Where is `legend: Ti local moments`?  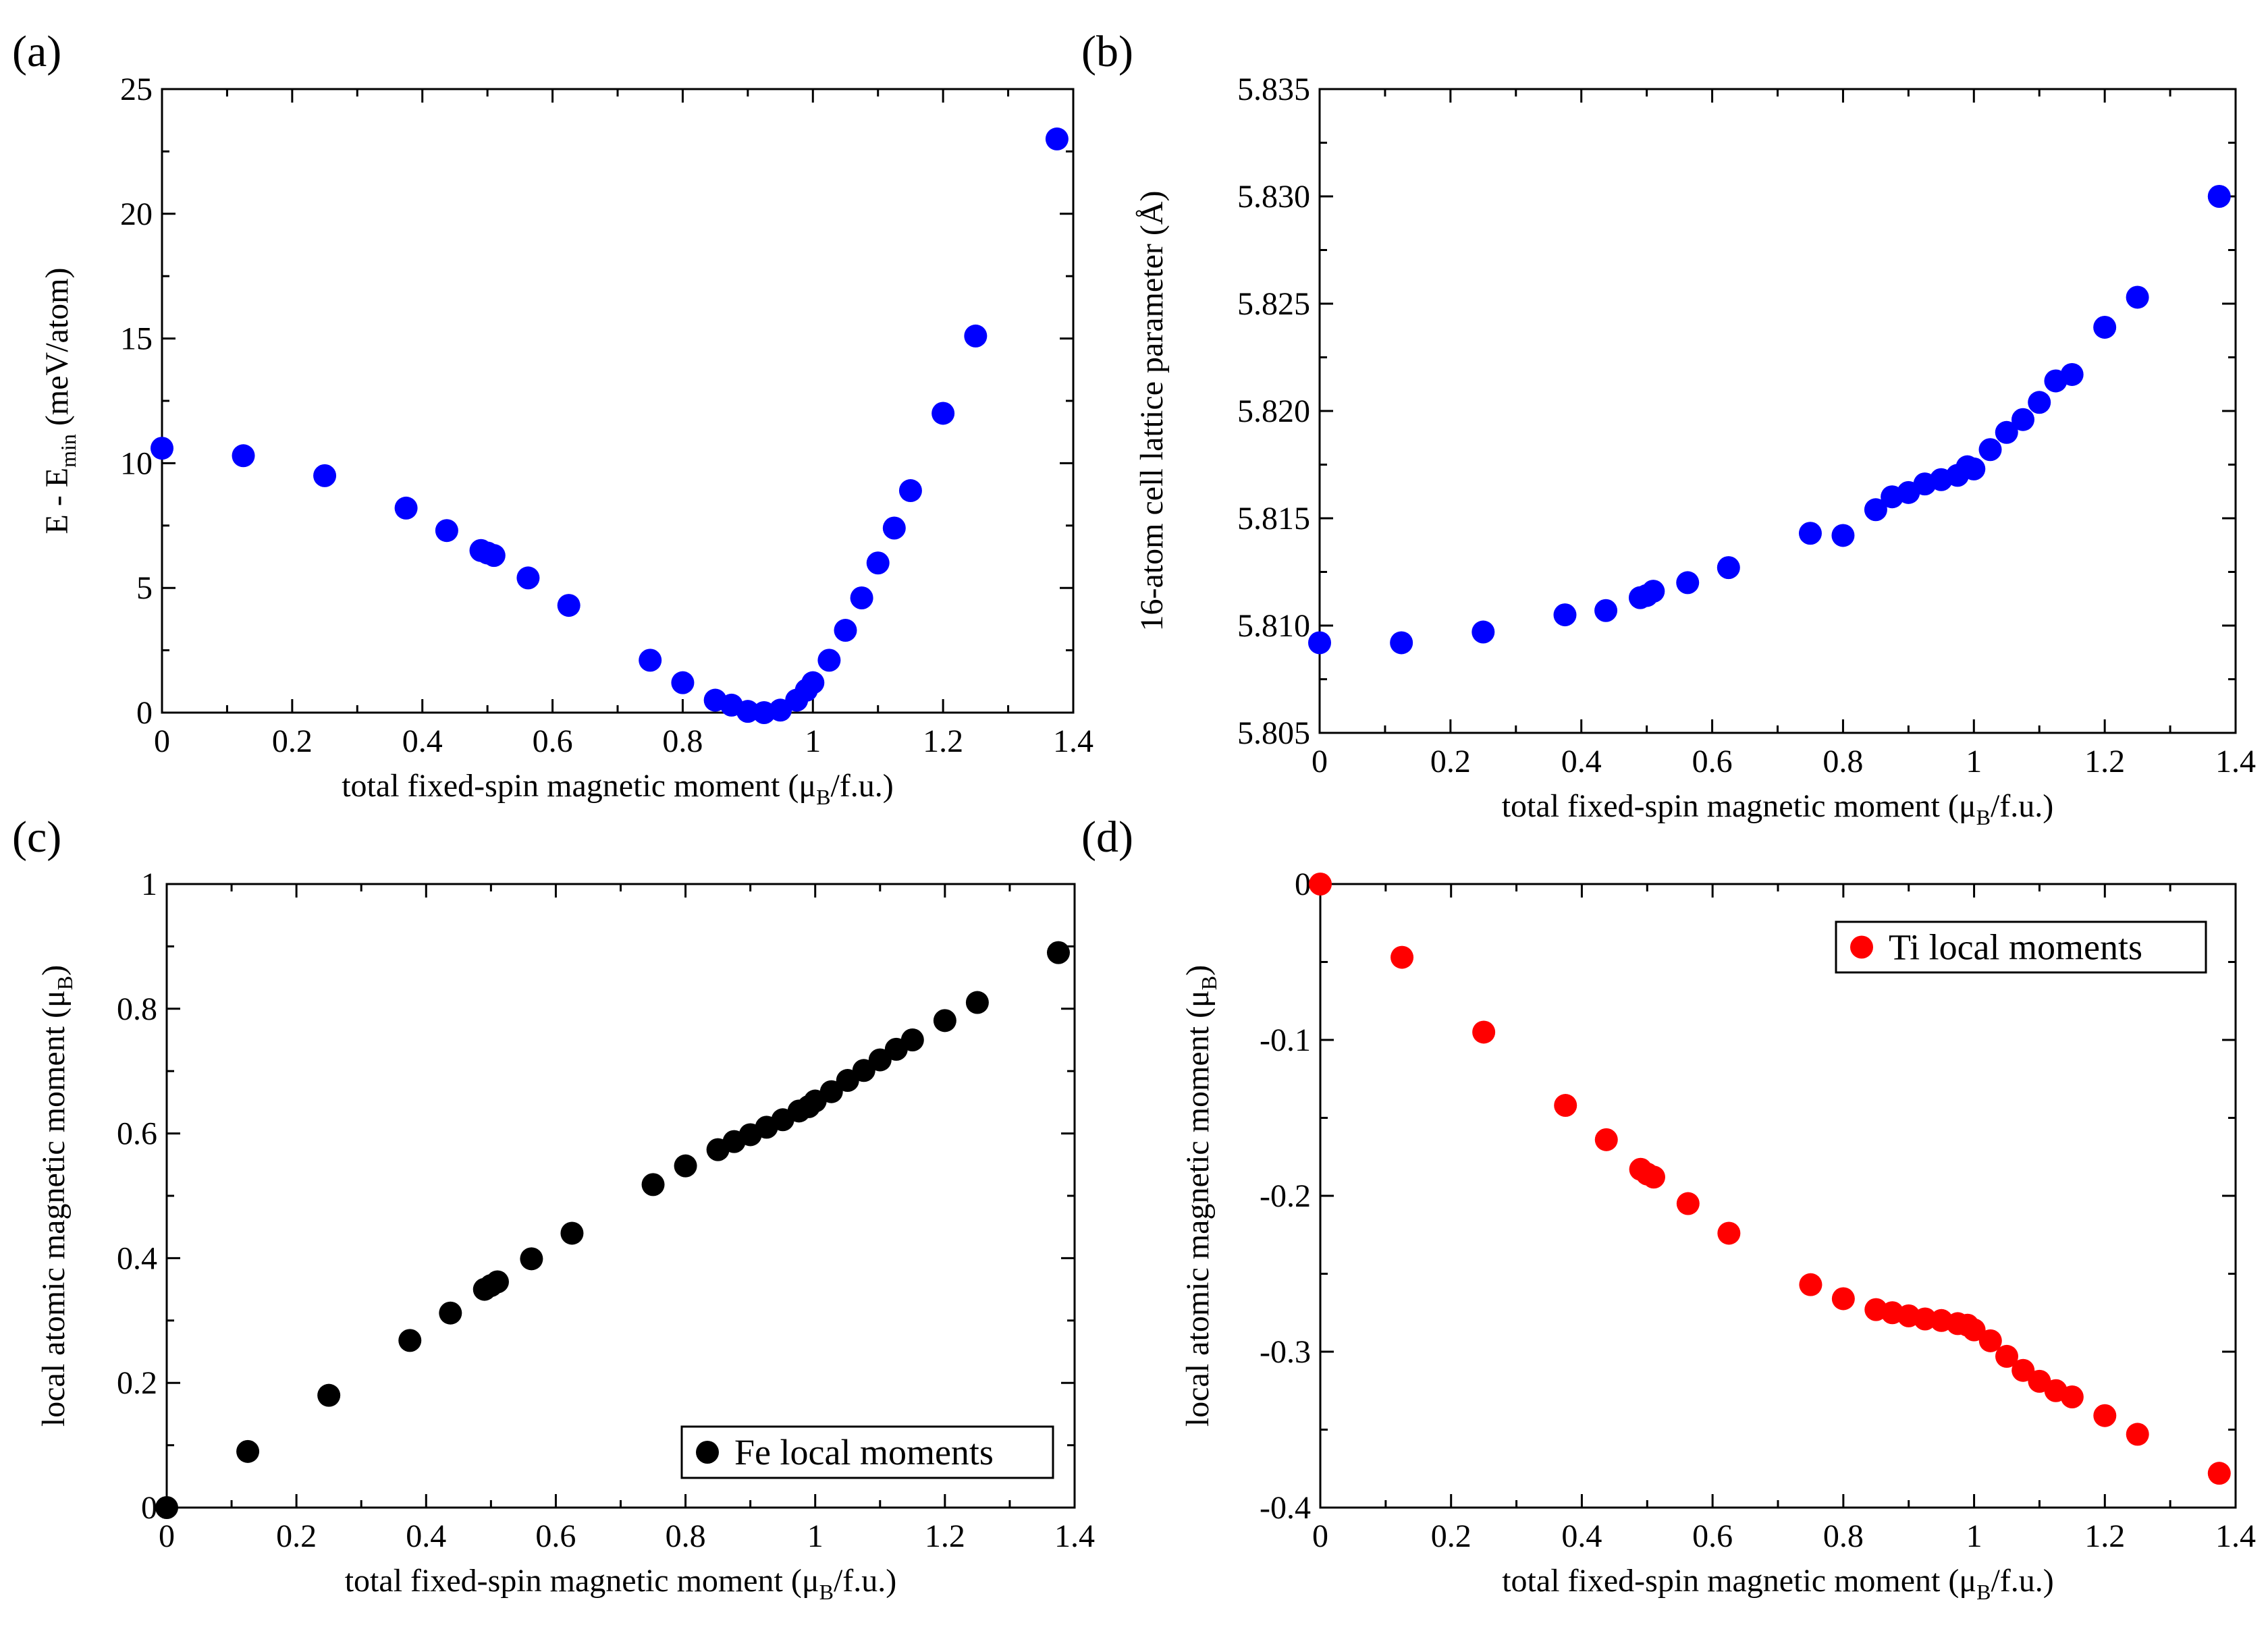
legend: Ti local moments is located at coordinates (2021, 947).